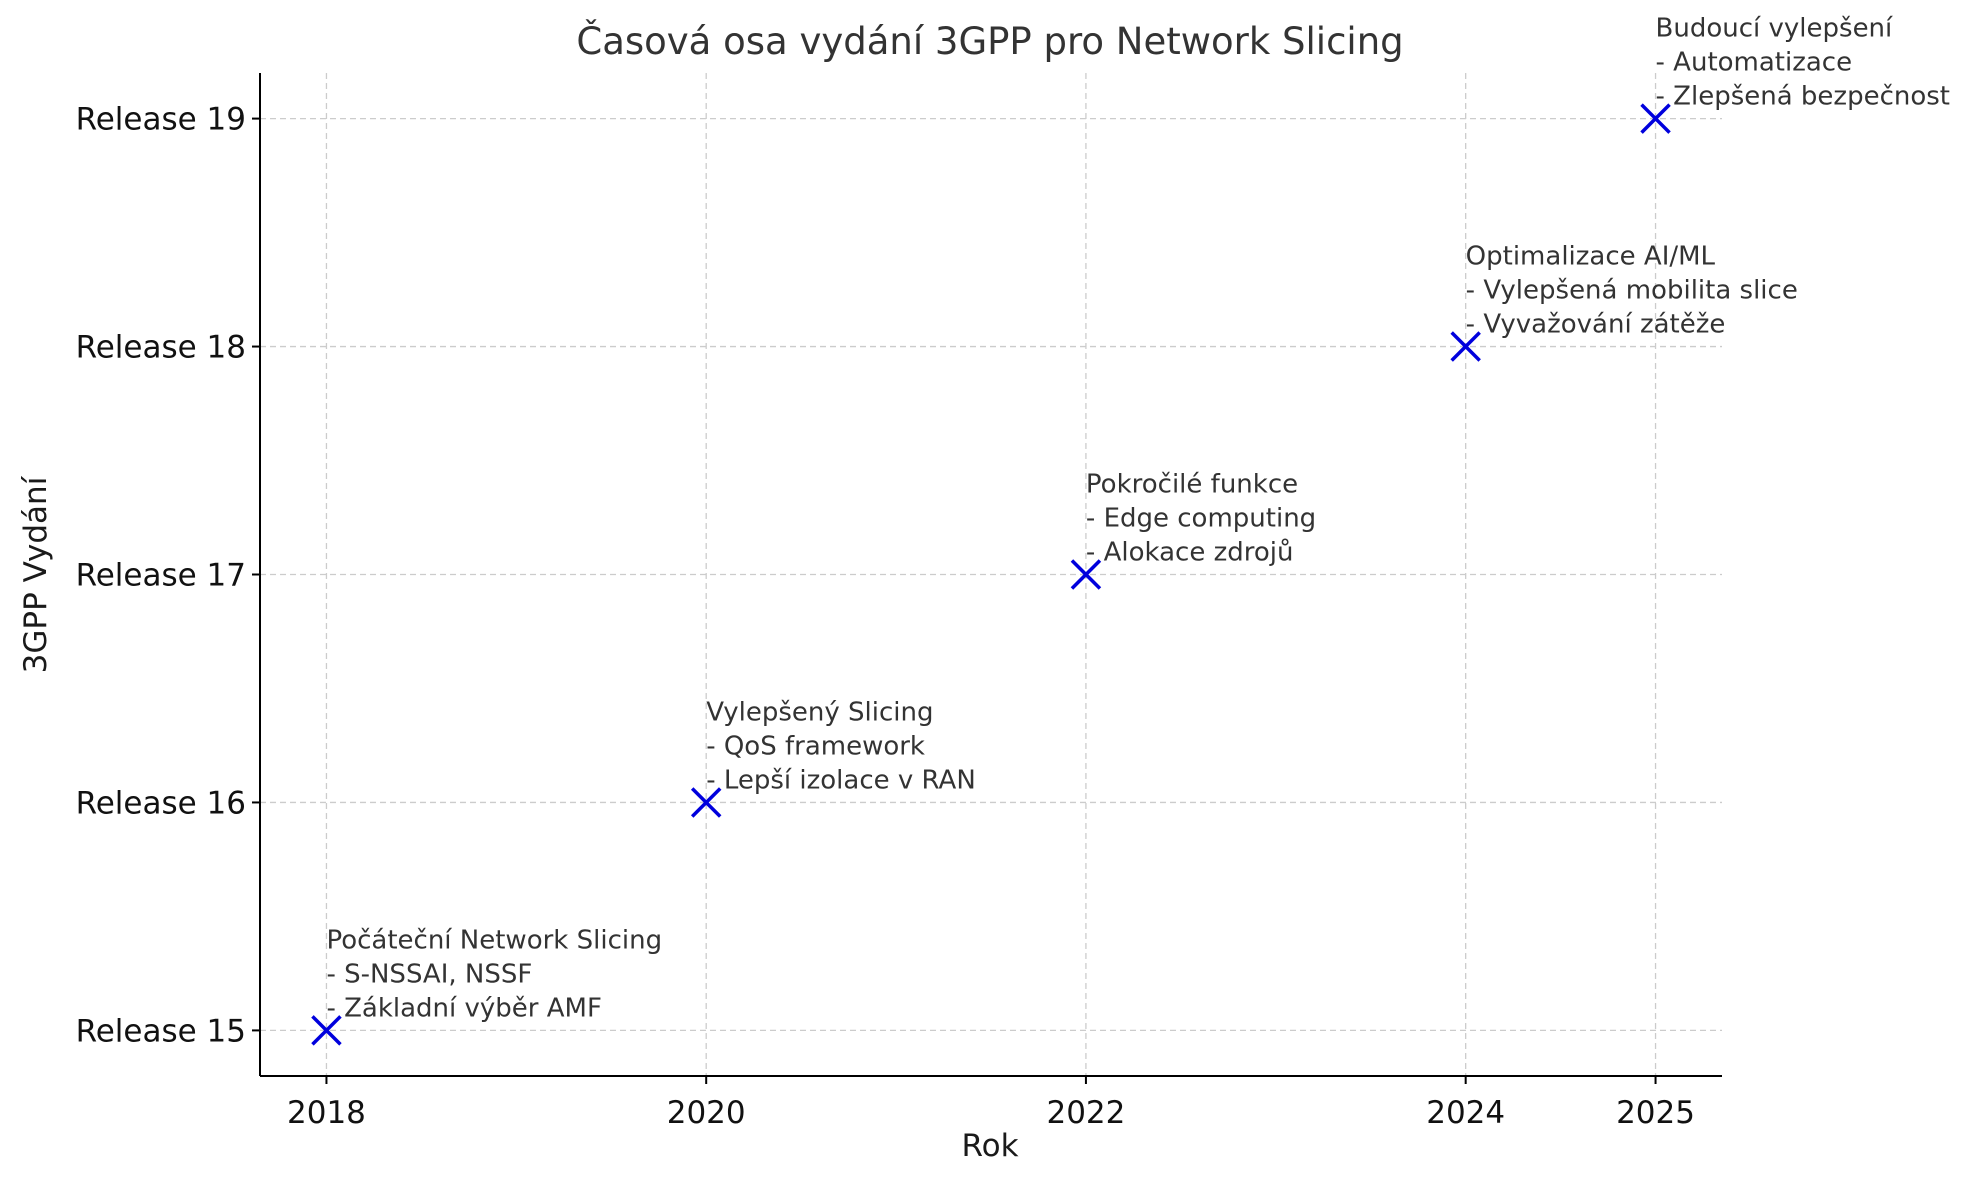 The width and height of the screenshot is (1984, 1179). What do you see at coordinates (161, 1031) in the screenshot?
I see `y-tick-label: Release 15` at bounding box center [161, 1031].